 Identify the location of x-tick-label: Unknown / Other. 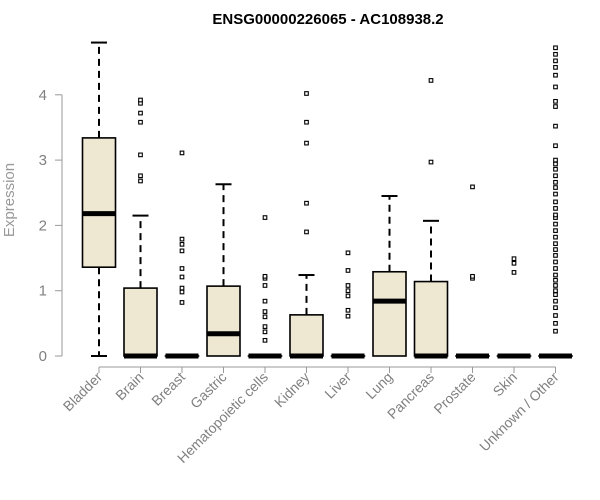
(519, 412).